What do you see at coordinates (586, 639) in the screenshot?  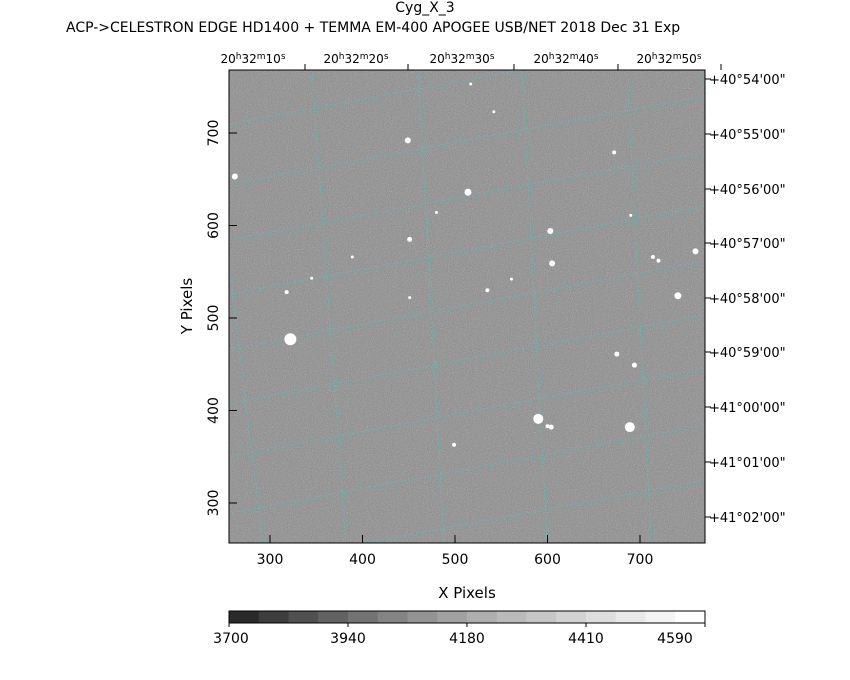 I see `colorbar-label: 4410` at bounding box center [586, 639].